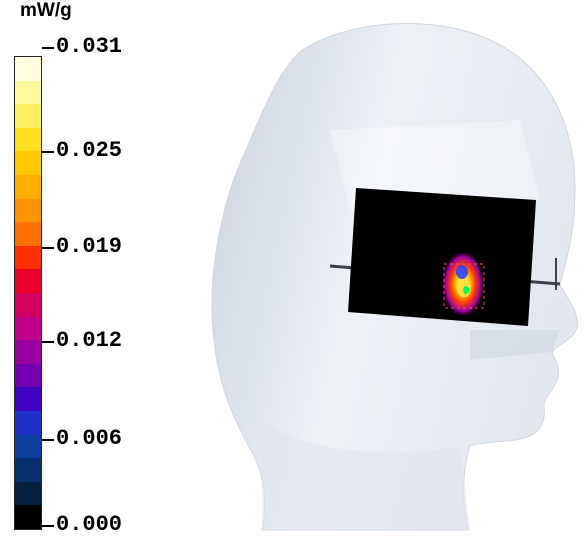 This screenshot has height=539, width=584. I want to click on legend-tick-min: 0.000, so click(89, 524).